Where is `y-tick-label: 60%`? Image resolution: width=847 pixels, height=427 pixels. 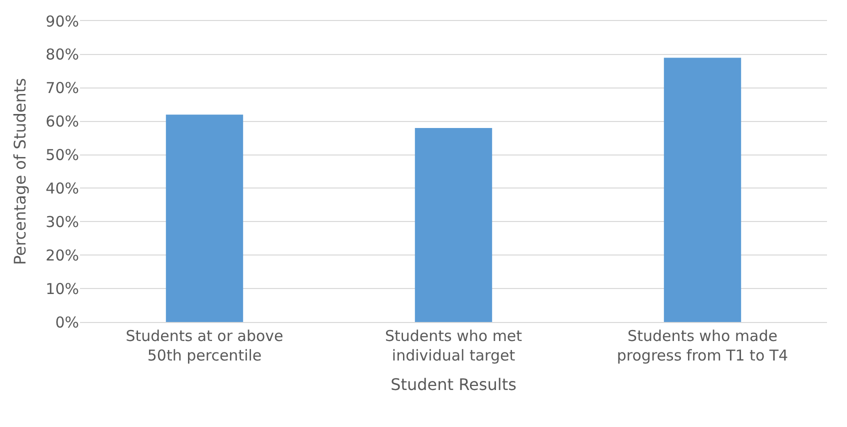 y-tick-label: 60% is located at coordinates (62, 121).